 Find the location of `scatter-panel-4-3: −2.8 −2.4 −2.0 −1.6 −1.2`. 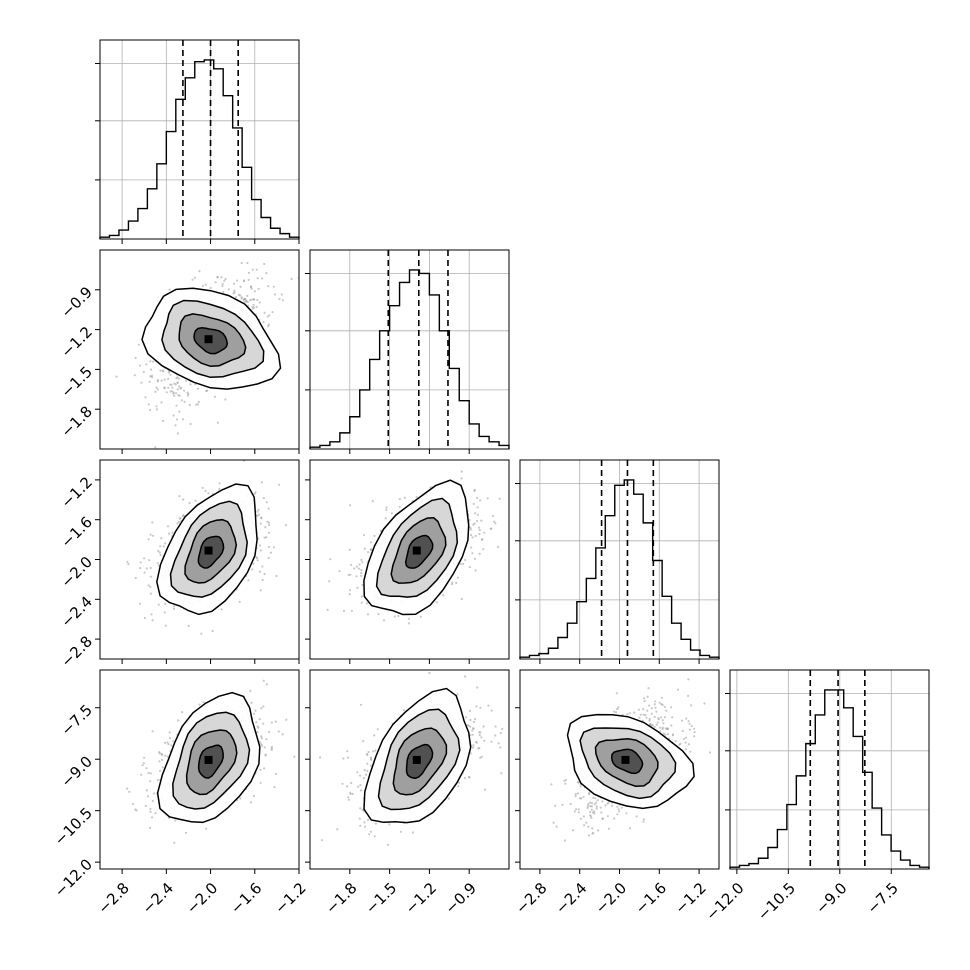

scatter-panel-4-3: −2.8 −2.4 −2.0 −1.6 −1.2 is located at coordinates (616, 793).